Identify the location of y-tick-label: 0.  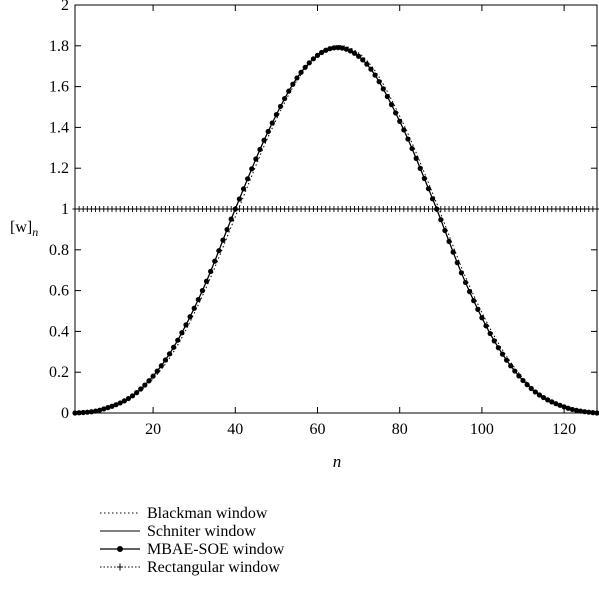
(65, 413).